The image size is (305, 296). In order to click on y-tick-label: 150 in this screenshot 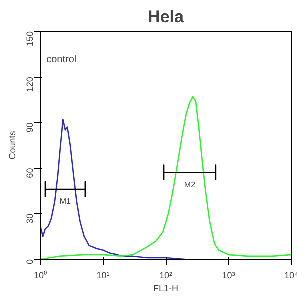, I will do `click(30, 39)`.